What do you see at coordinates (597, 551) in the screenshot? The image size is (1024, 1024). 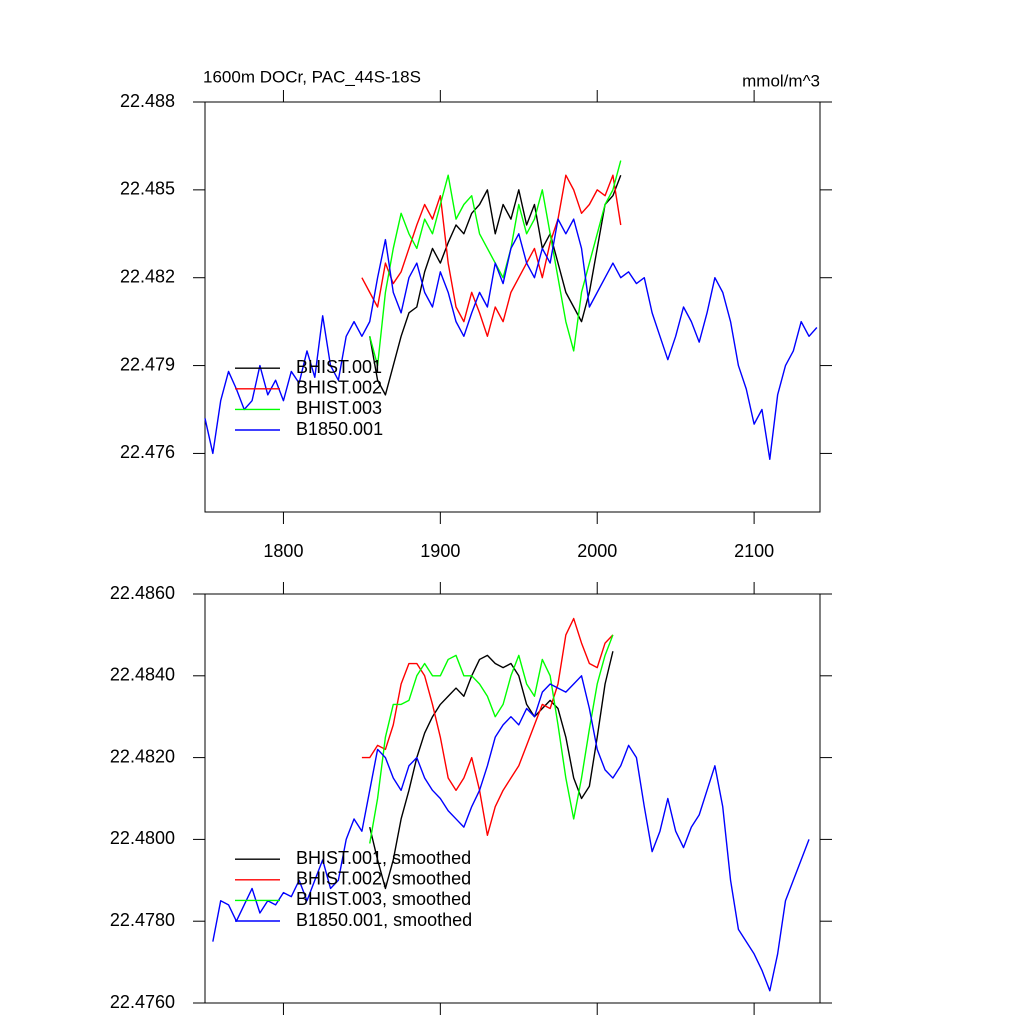 I see `x-tick-label: 2000` at bounding box center [597, 551].